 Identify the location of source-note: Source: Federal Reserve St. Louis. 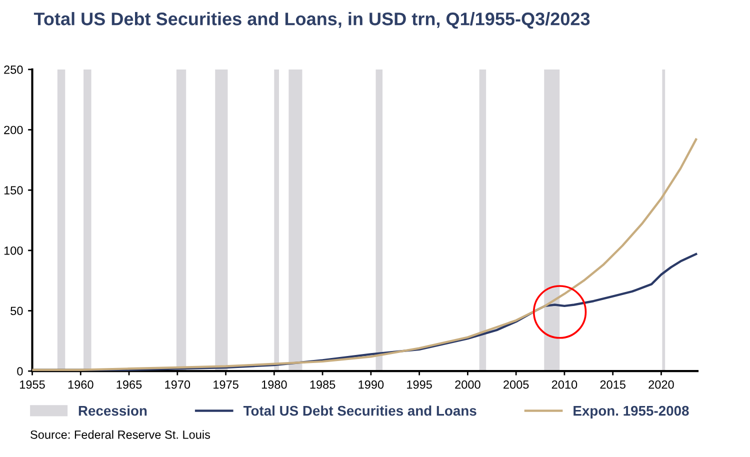
(120, 434).